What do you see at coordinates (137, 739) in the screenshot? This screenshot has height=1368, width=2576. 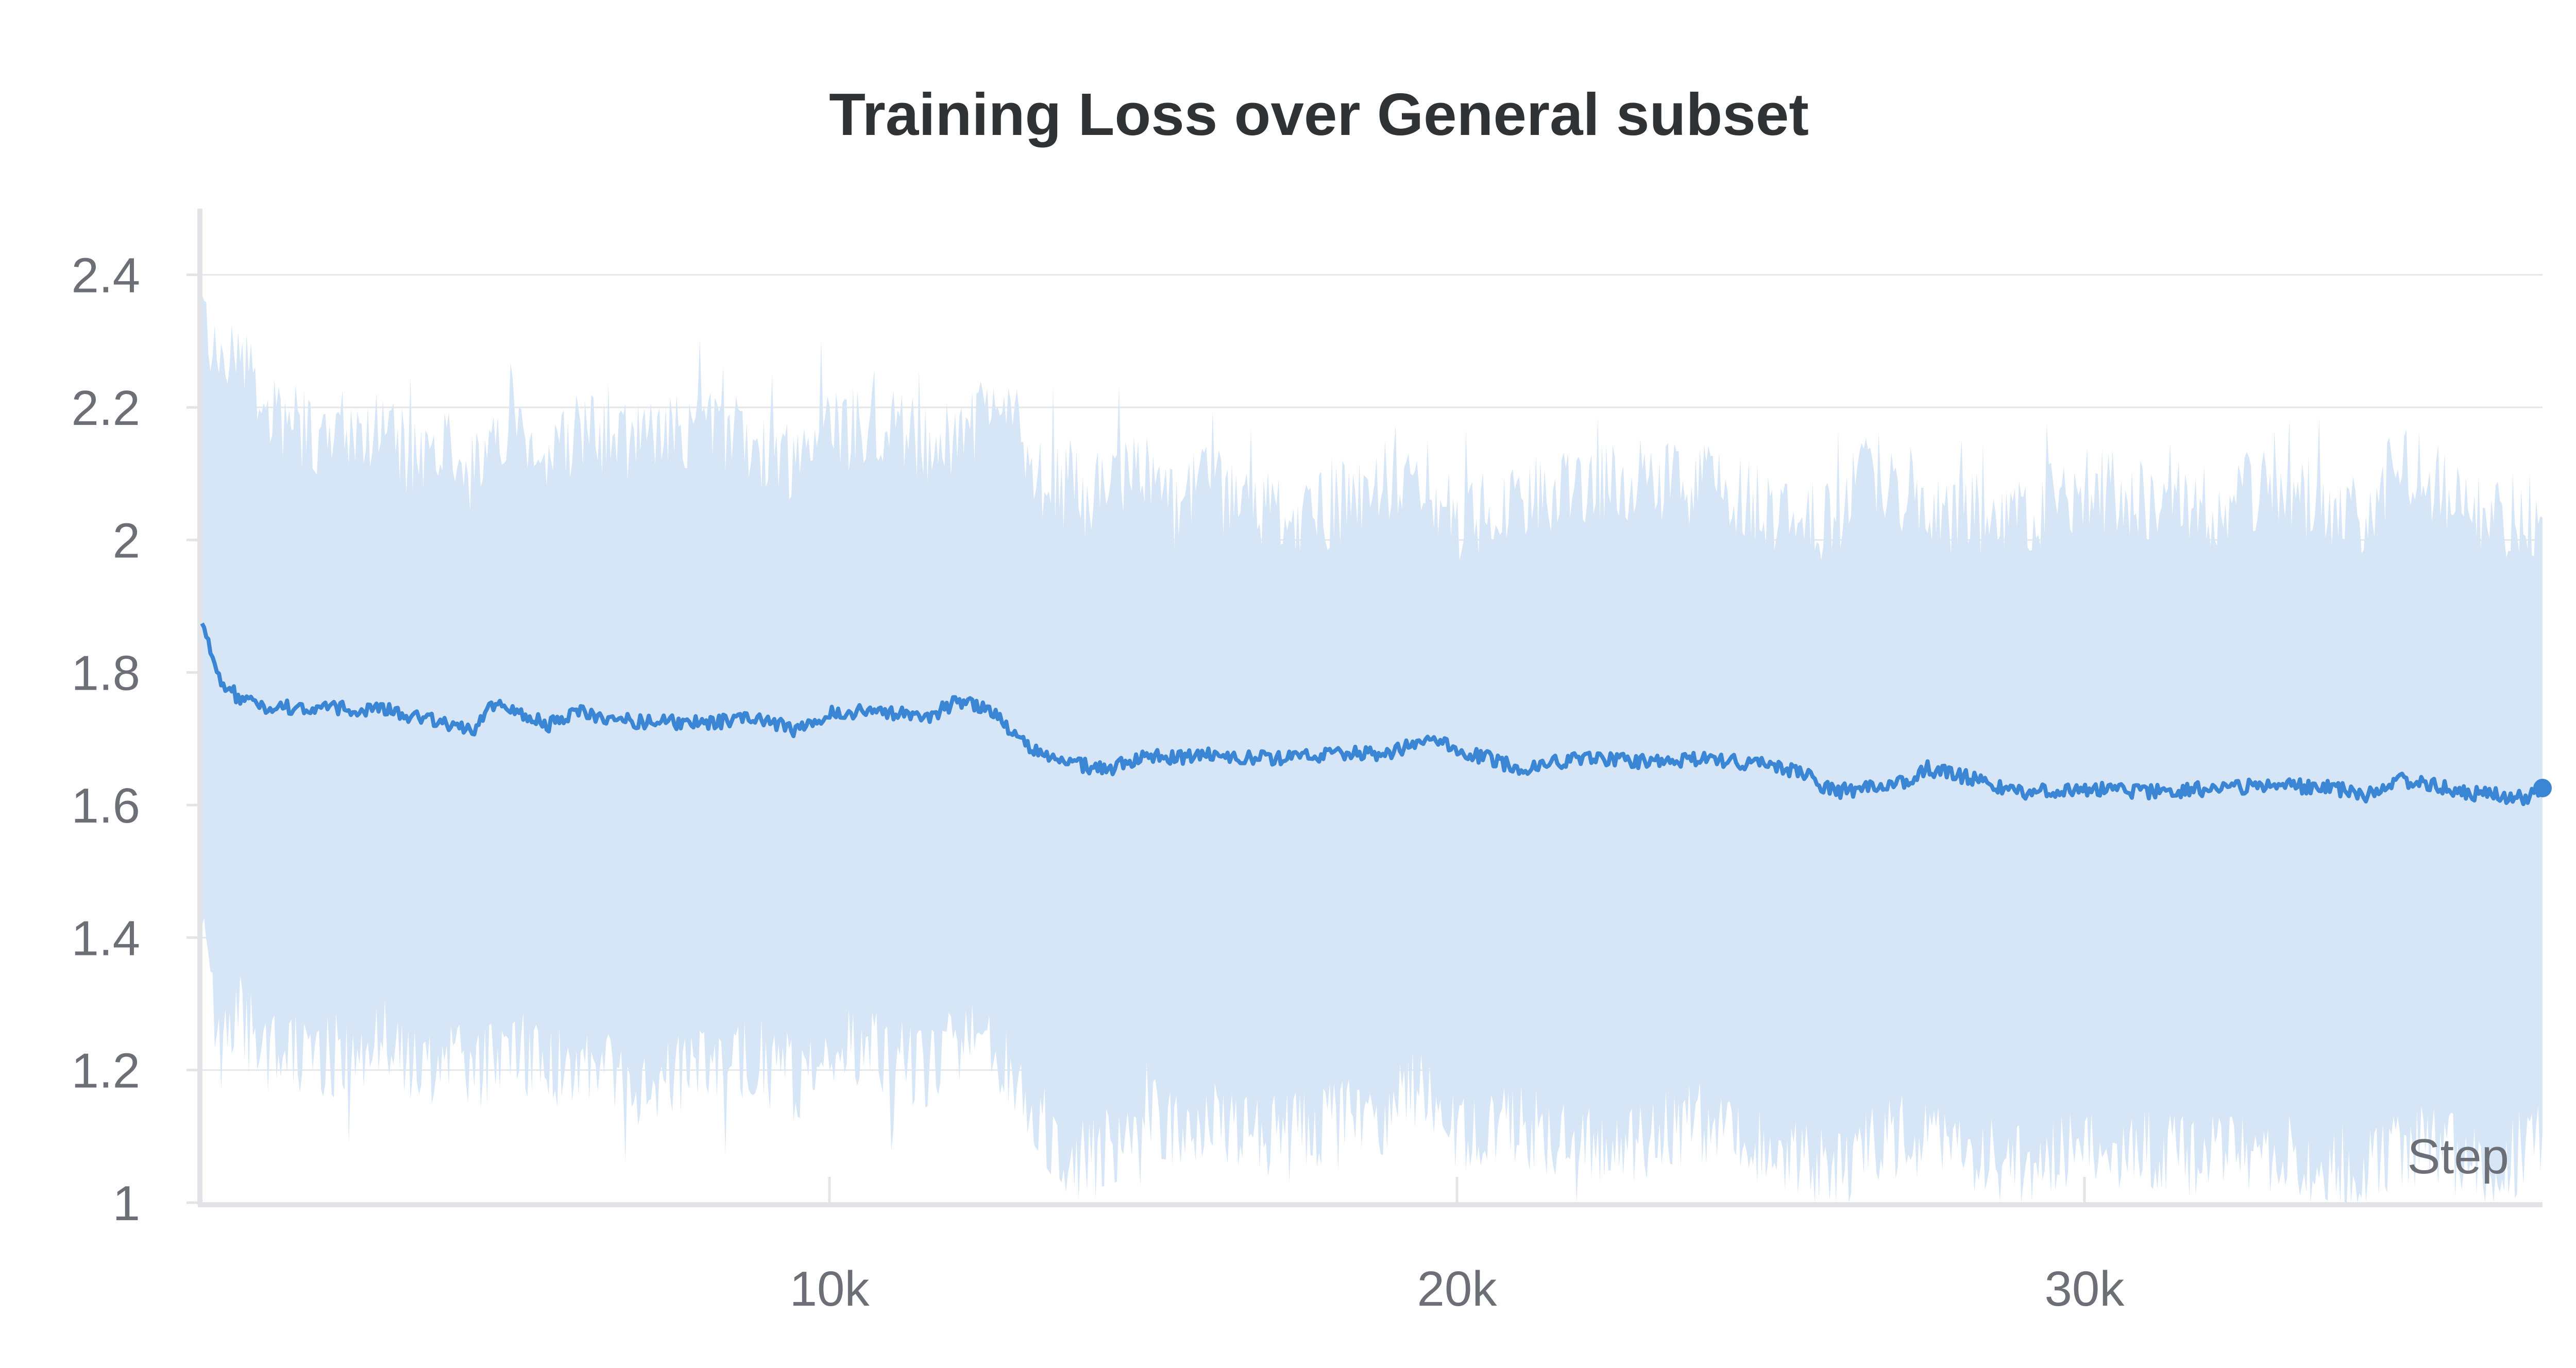 I see `y-axis-ticks: 1 1.2 1.4 1.6 1.8 2 2.2 2.4` at bounding box center [137, 739].